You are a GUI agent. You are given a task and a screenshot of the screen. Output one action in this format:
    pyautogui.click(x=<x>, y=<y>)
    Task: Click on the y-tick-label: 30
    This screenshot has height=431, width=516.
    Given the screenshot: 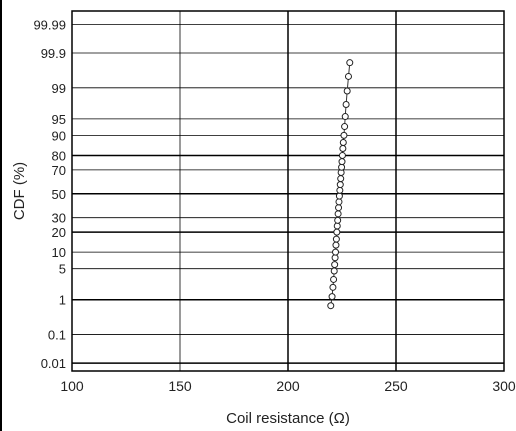 What is the action you would take?
    pyautogui.click(x=59, y=218)
    